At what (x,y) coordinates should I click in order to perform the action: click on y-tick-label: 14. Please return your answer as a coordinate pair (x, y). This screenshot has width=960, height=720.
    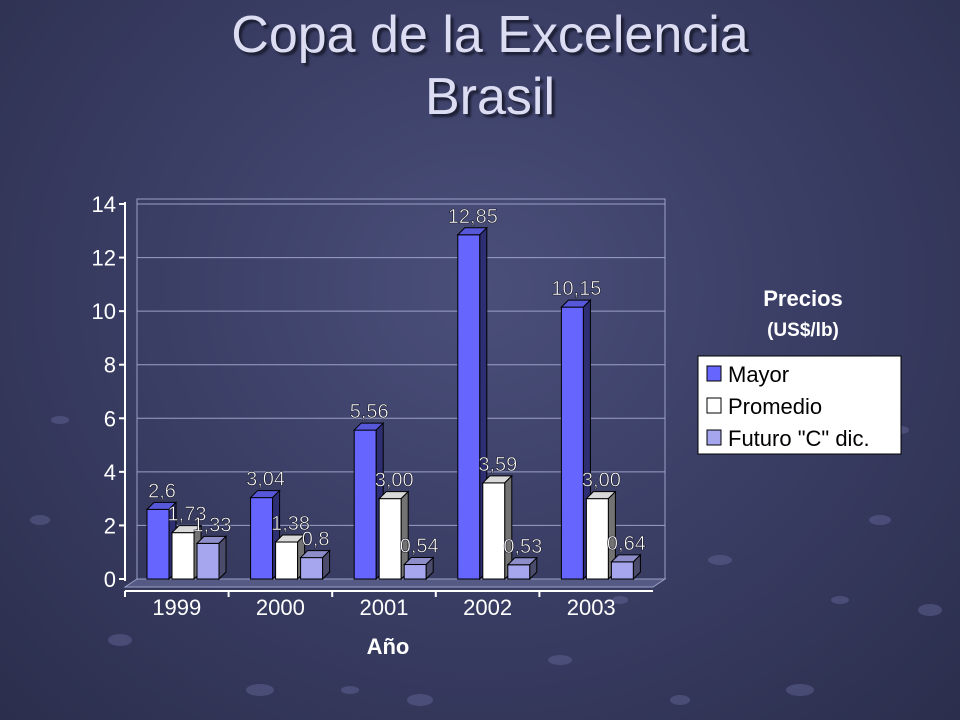
    Looking at the image, I should click on (104, 204).